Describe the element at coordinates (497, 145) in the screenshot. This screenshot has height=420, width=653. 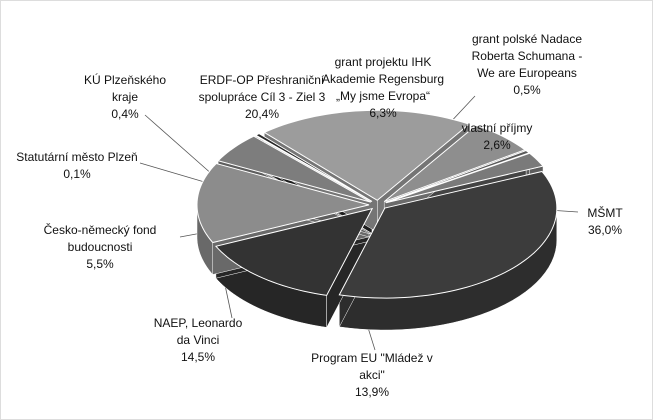
I see `value-label: 2,6%` at that location.